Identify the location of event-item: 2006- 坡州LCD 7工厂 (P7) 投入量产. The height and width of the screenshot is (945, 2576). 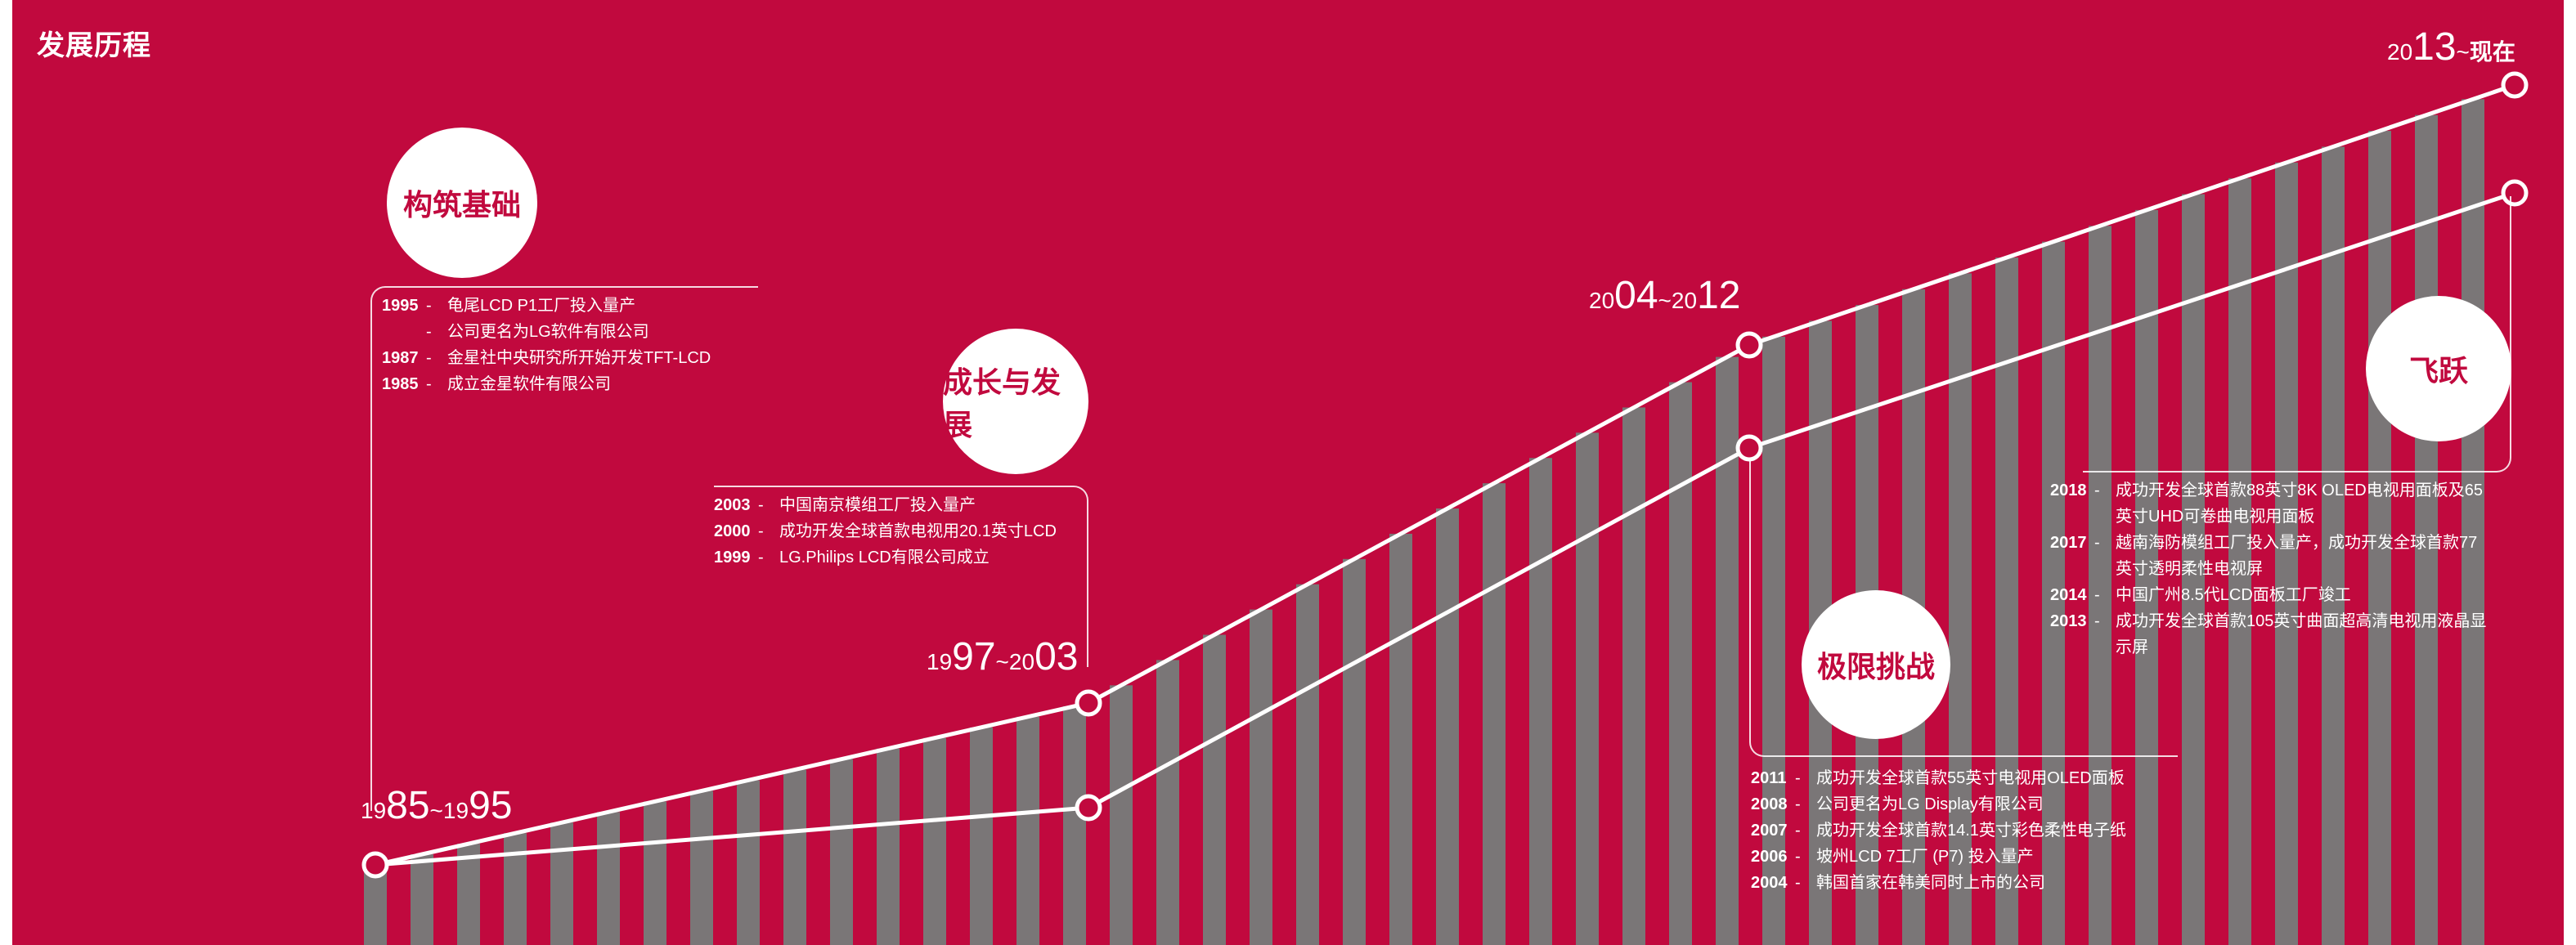
(1893, 857).